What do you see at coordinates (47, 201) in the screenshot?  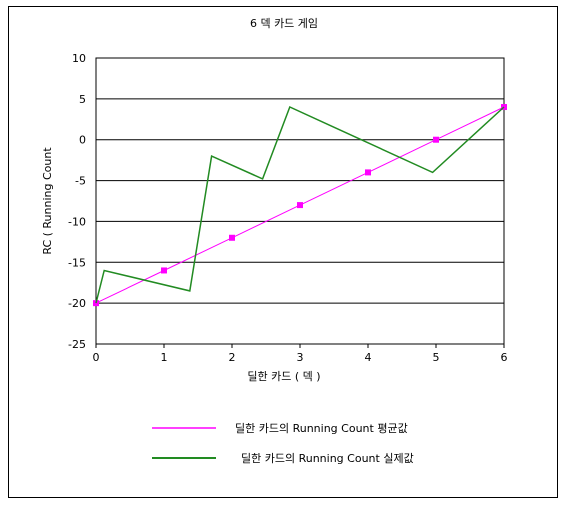 I see `y-axis-label: RC ( Running Count` at bounding box center [47, 201].